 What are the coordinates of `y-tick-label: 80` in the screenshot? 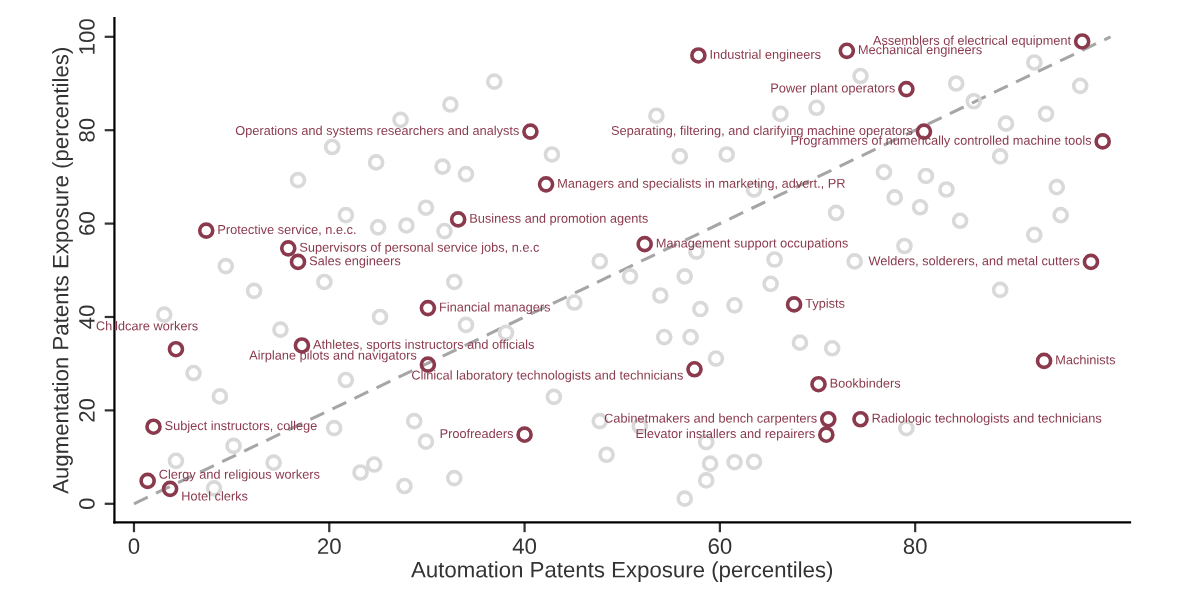 It's located at (87, 130).